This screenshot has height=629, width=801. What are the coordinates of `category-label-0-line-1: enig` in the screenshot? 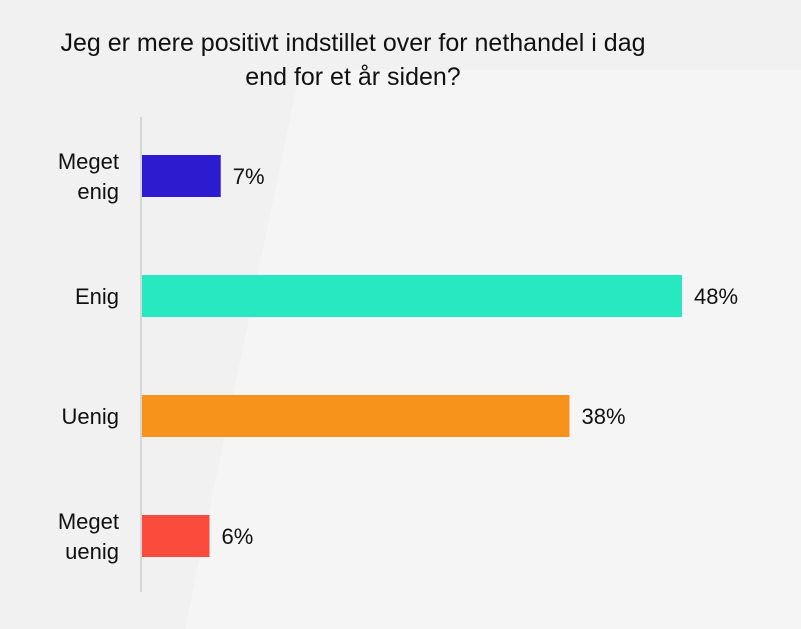 It's located at (98, 191).